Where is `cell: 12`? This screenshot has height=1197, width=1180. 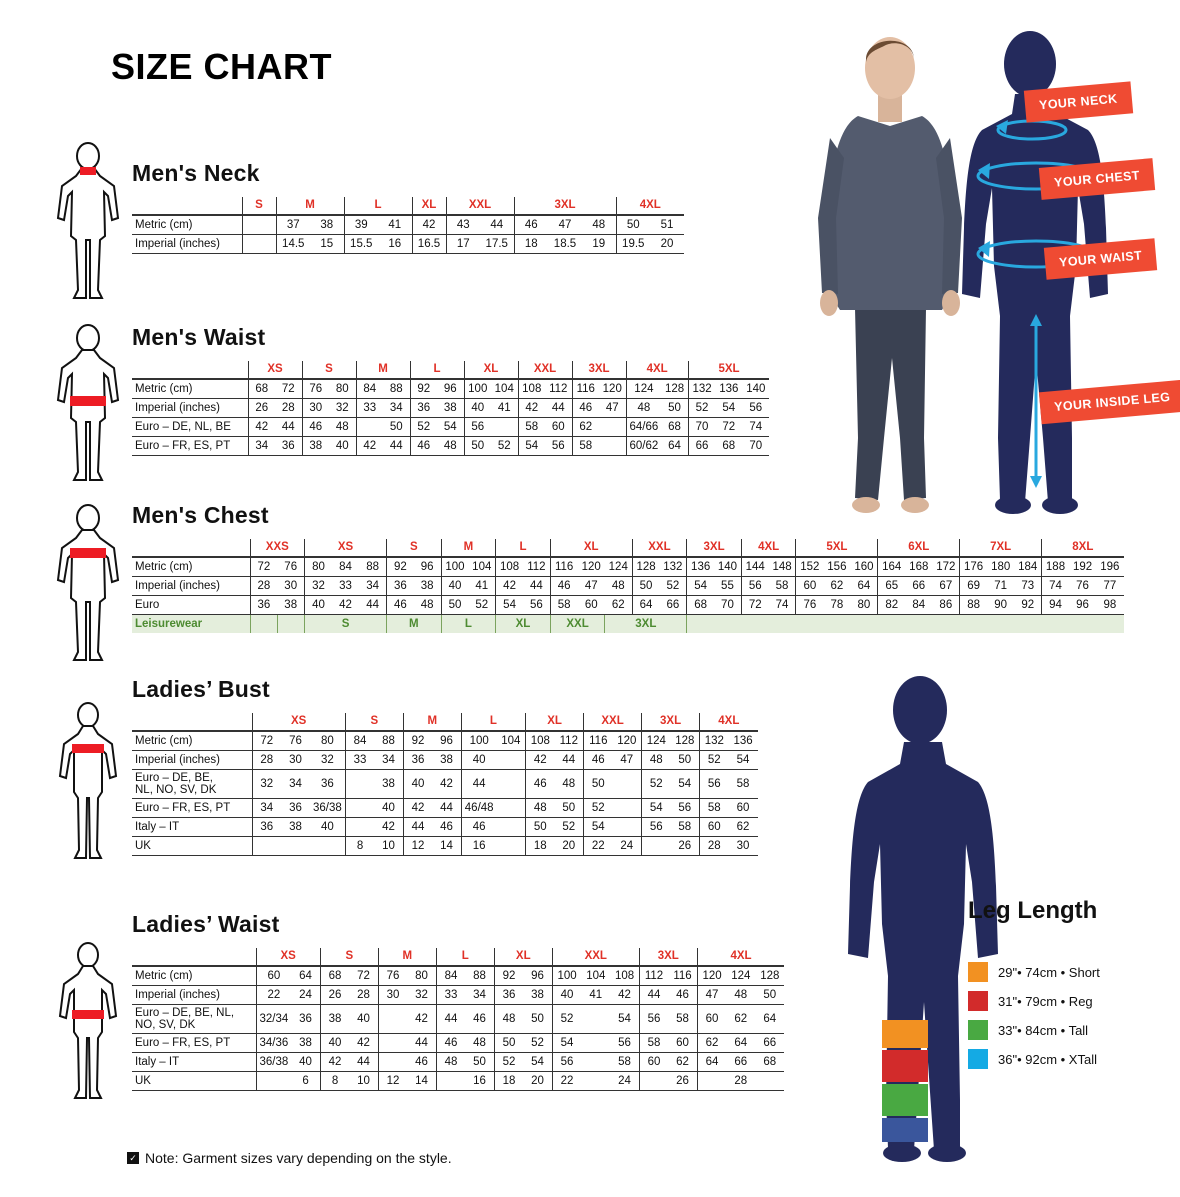
cell: 12 is located at coordinates (392, 1081).